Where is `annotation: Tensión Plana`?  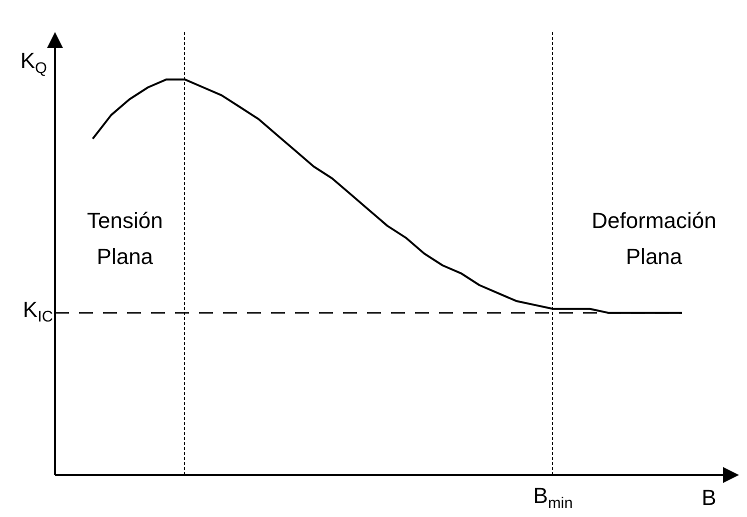 annotation: Tensión Plana is located at coordinates (124, 238).